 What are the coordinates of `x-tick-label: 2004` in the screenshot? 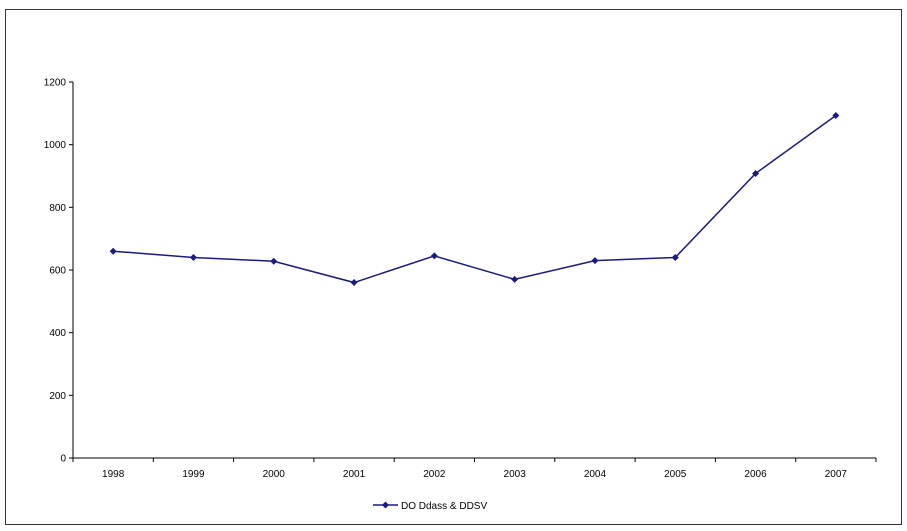 It's located at (595, 474).